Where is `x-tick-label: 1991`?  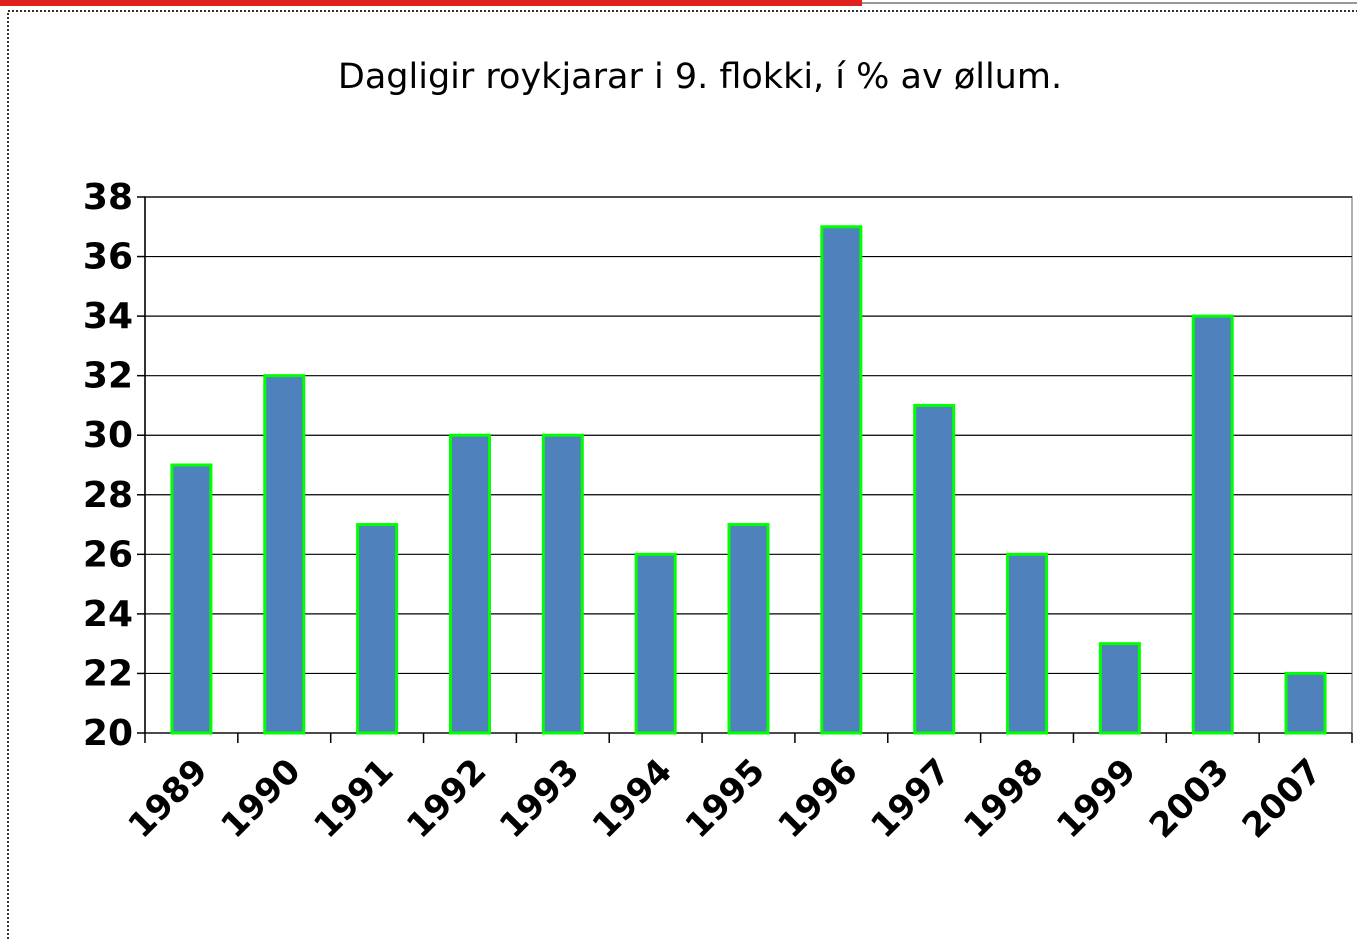
x-tick-label: 1991 is located at coordinates (353, 798).